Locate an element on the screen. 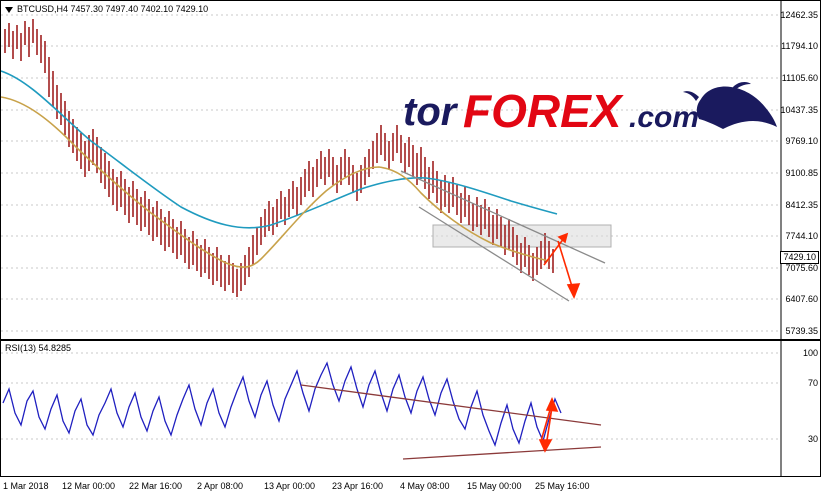 The image size is (821, 500). bull-logo-icon is located at coordinates (730, 105).